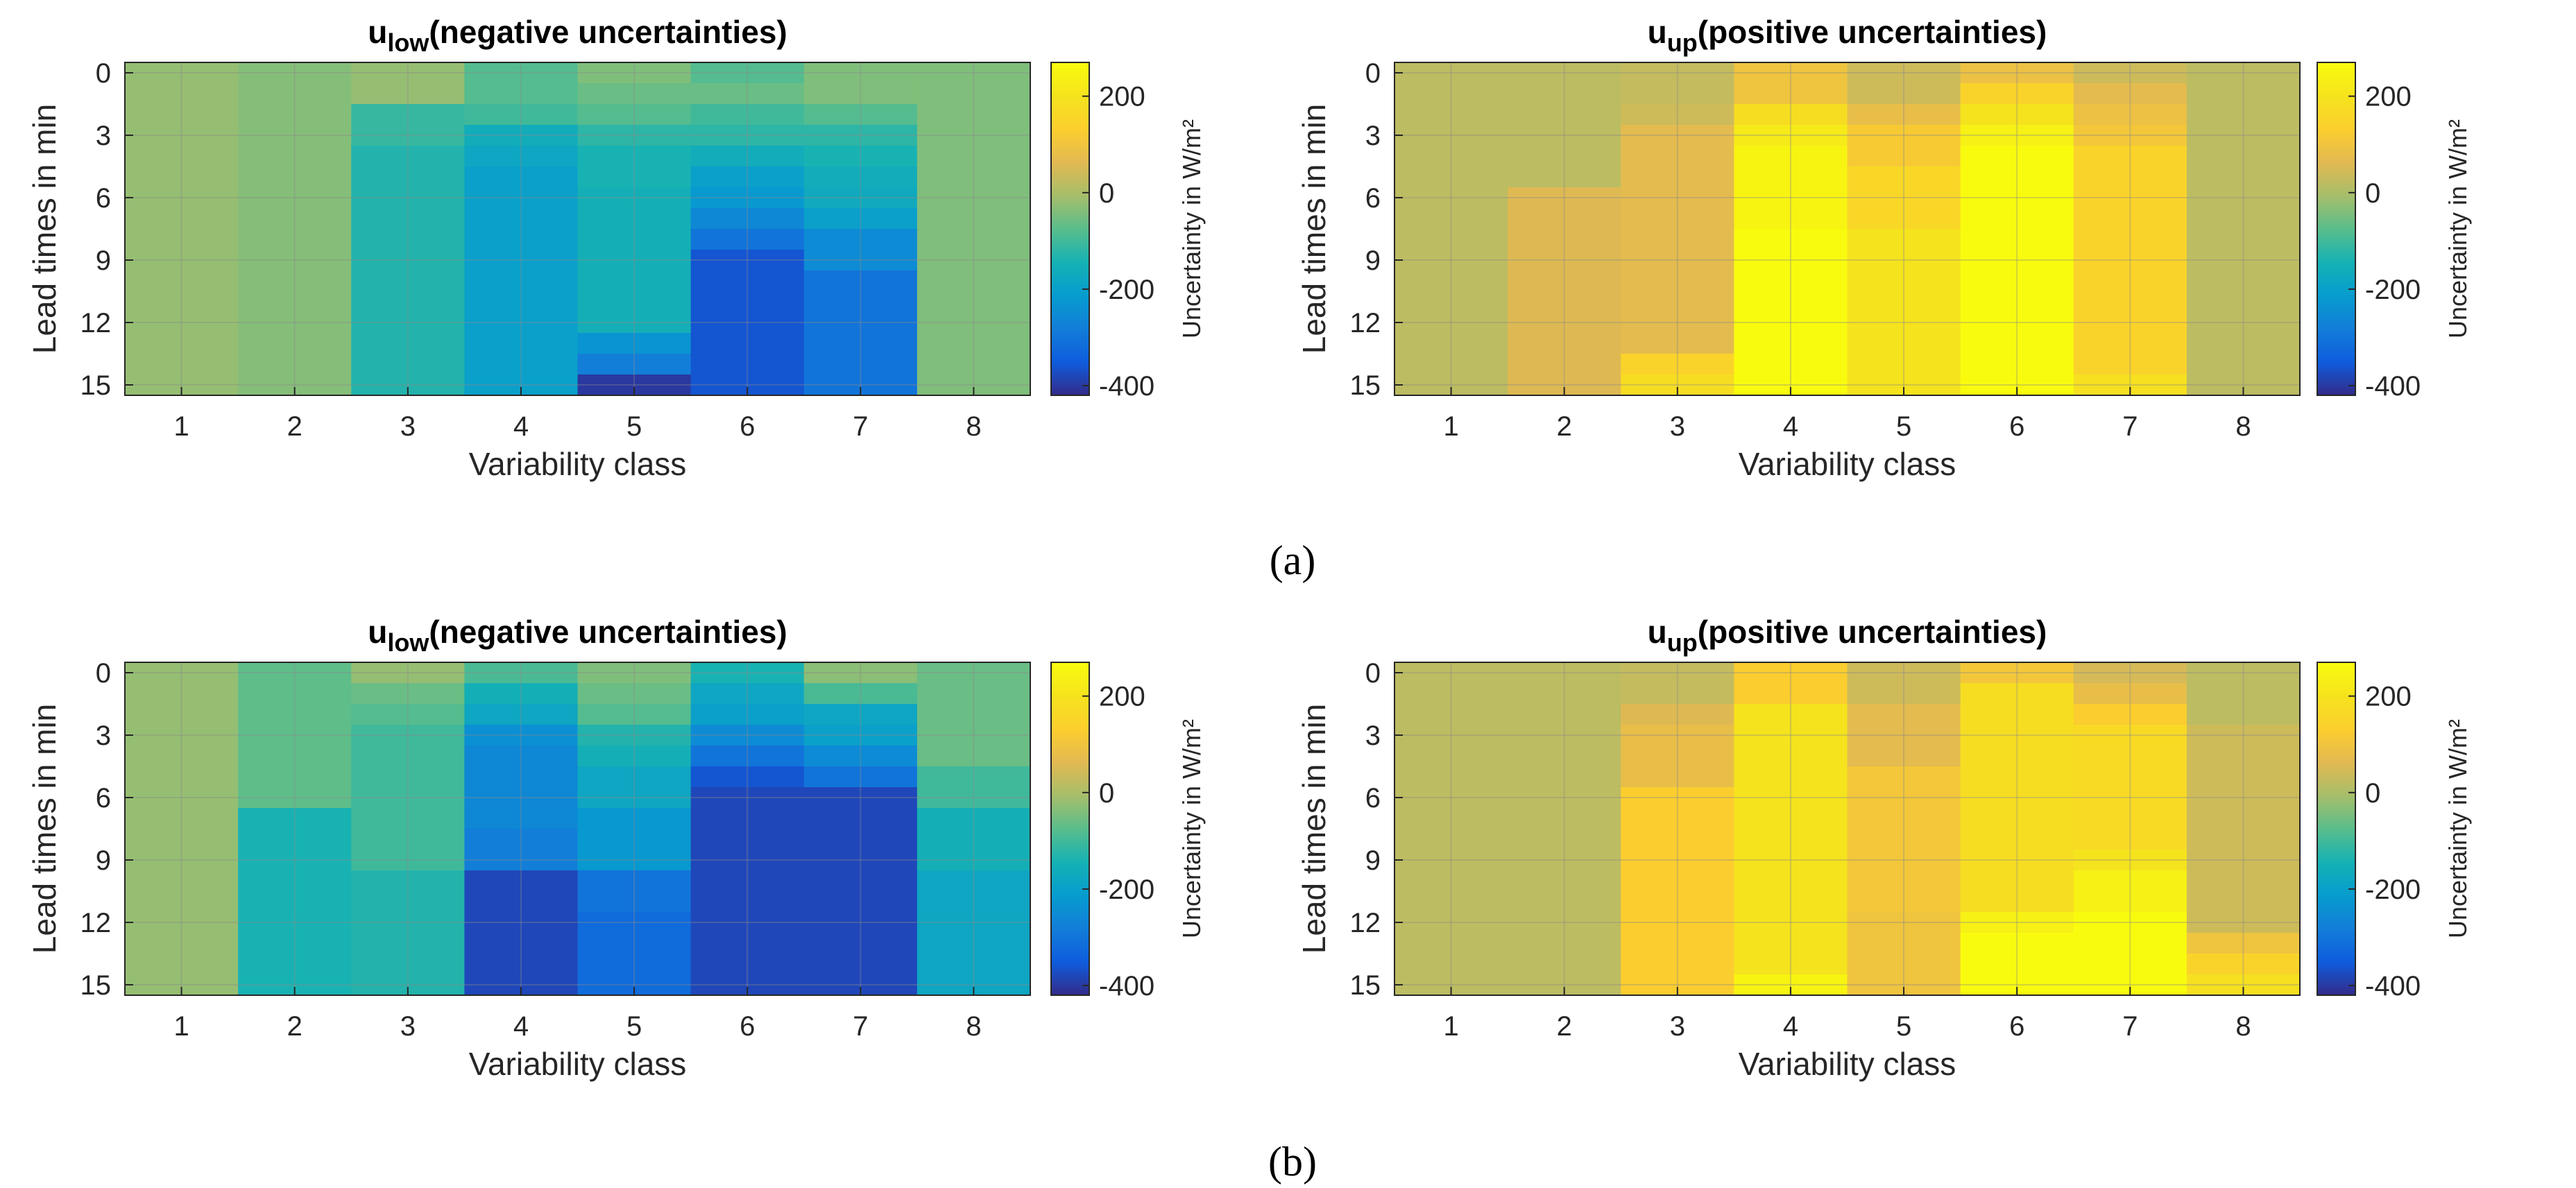 The width and height of the screenshot is (2576, 1188). Describe the element at coordinates (96, 985) in the screenshot. I see `y-tick-label: 15` at that location.